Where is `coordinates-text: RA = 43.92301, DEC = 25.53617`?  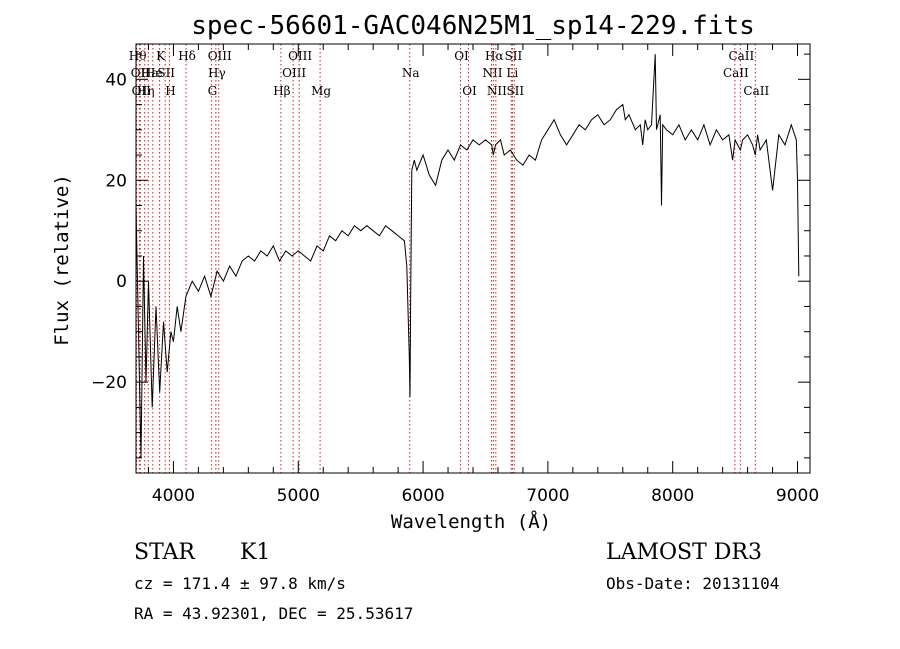
coordinates-text: RA = 43.92301, DEC = 25.53617 is located at coordinates (273, 613).